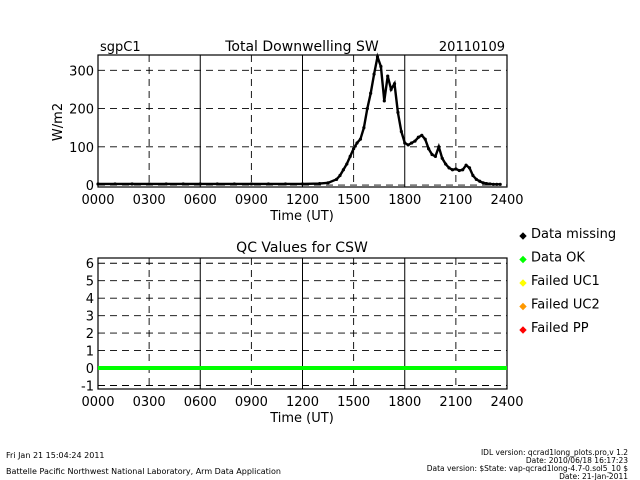 The height and width of the screenshot is (480, 640). What do you see at coordinates (90, 186) in the screenshot?
I see `y-tick-label: 0` at bounding box center [90, 186].